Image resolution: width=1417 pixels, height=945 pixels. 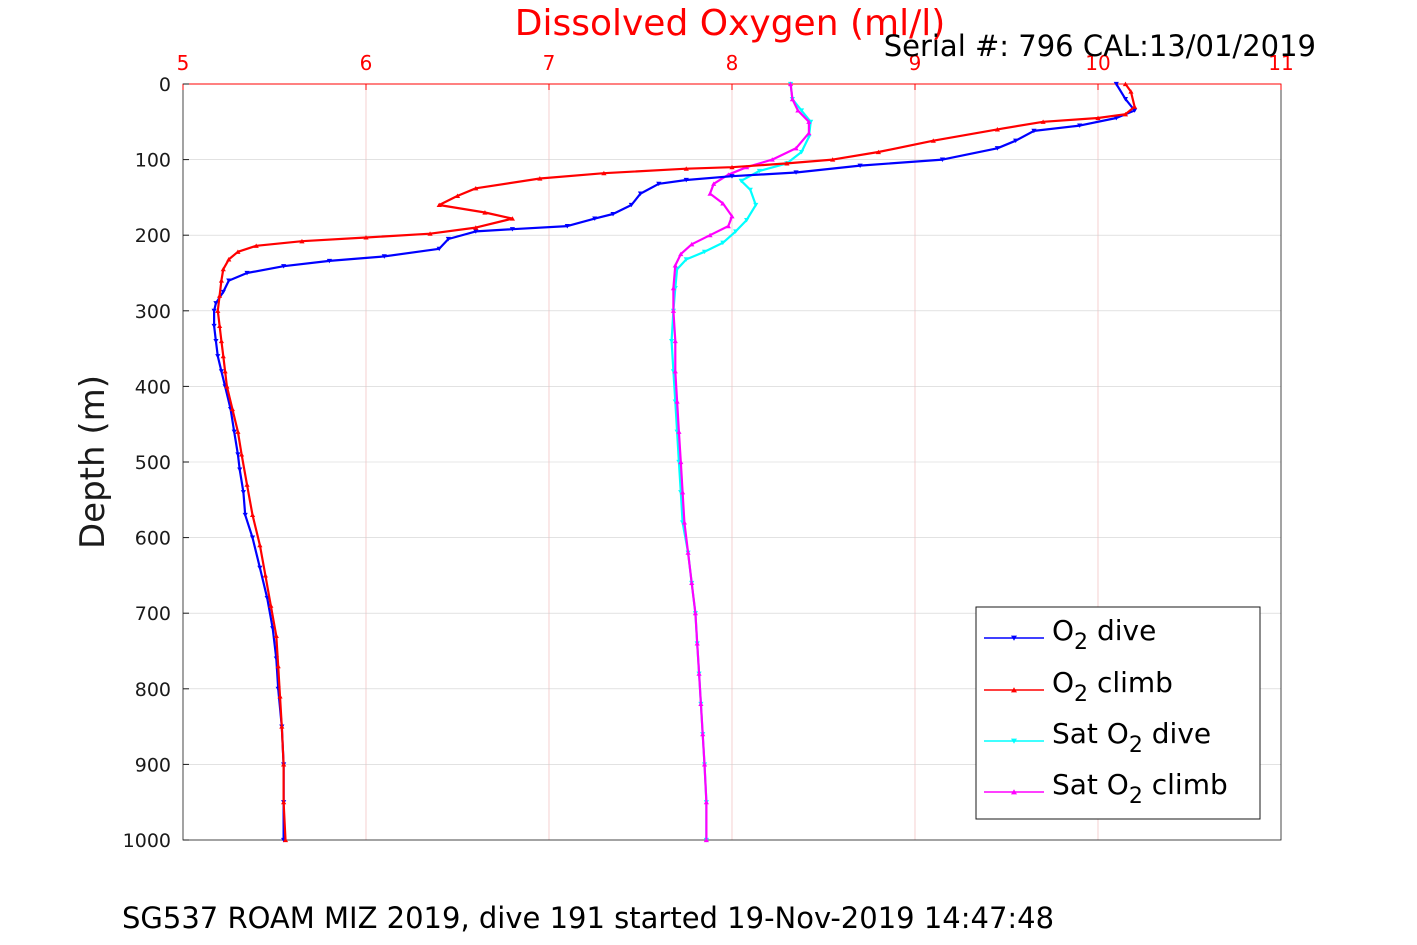 What do you see at coordinates (1280, 63) in the screenshot?
I see `x-tick-label: 11` at bounding box center [1280, 63].